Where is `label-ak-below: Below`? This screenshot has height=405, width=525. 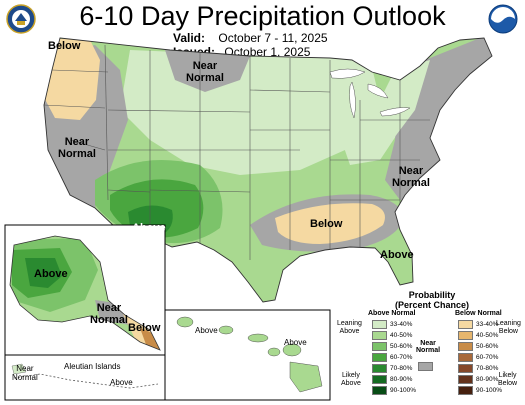
label-ak-below: Below is located at coordinates (144, 328).